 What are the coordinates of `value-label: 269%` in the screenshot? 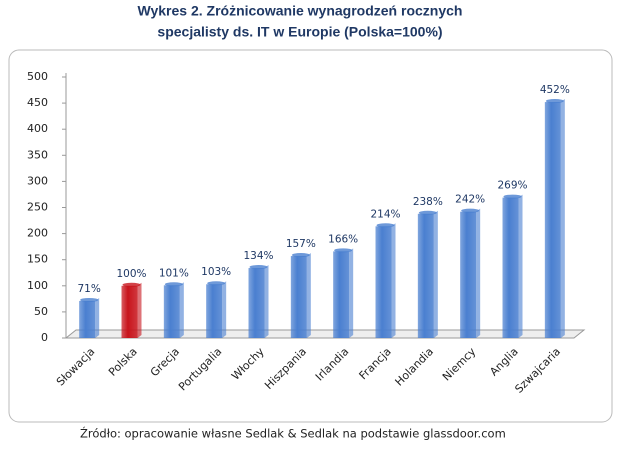 It's located at (512, 186).